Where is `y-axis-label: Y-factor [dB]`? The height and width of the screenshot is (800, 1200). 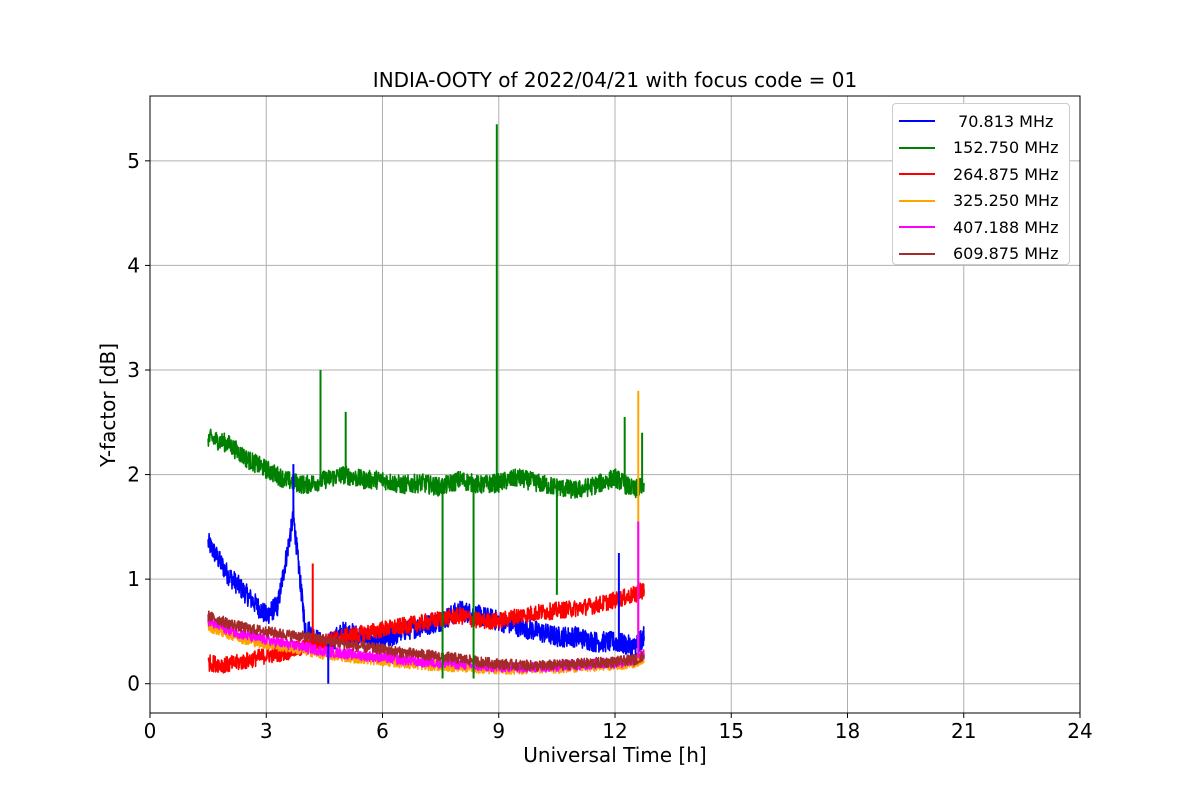 y-axis-label: Y-factor [dB] is located at coordinates (108, 405).